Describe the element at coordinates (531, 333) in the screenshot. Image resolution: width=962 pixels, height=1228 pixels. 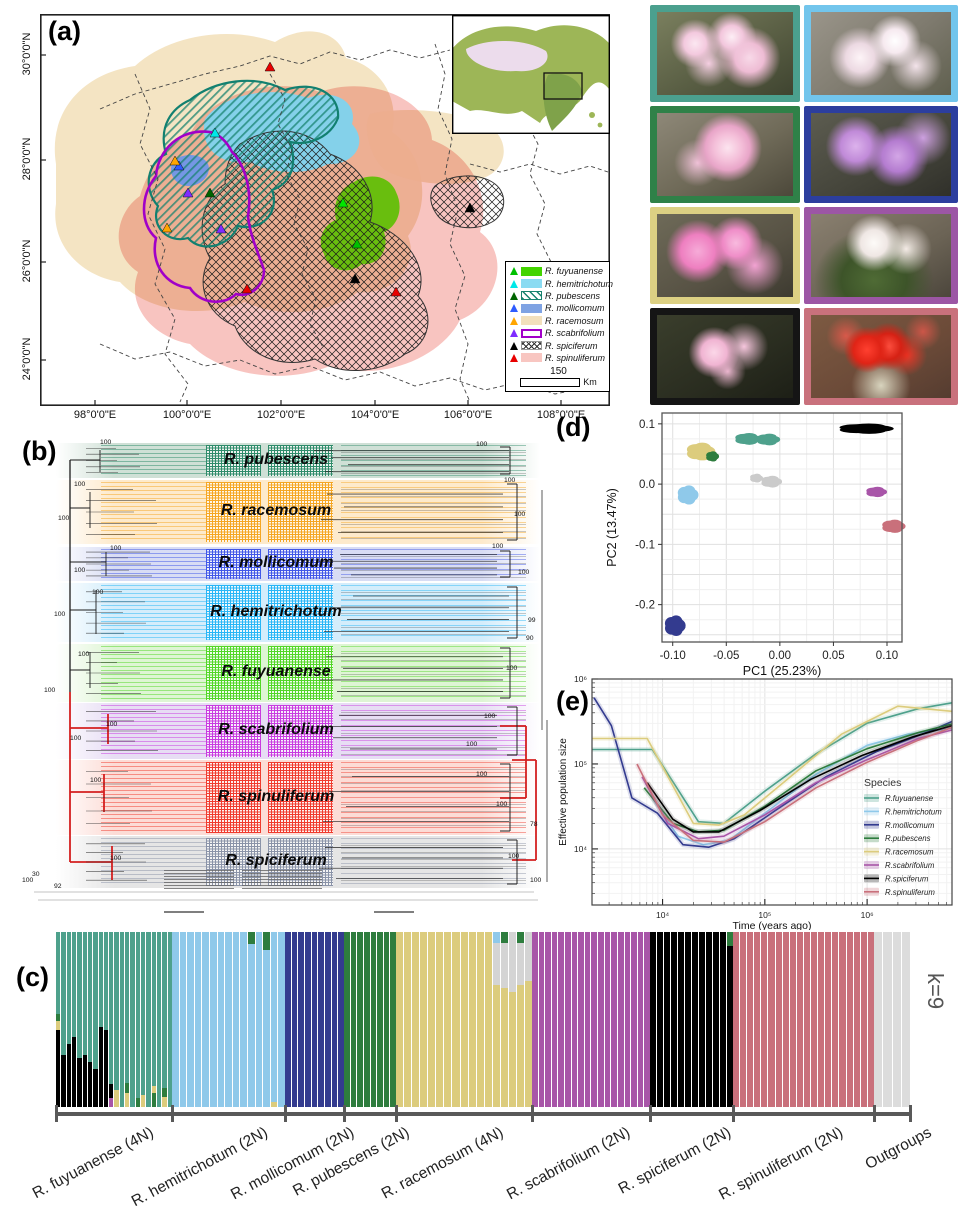
I see `legend-swatch` at that location.